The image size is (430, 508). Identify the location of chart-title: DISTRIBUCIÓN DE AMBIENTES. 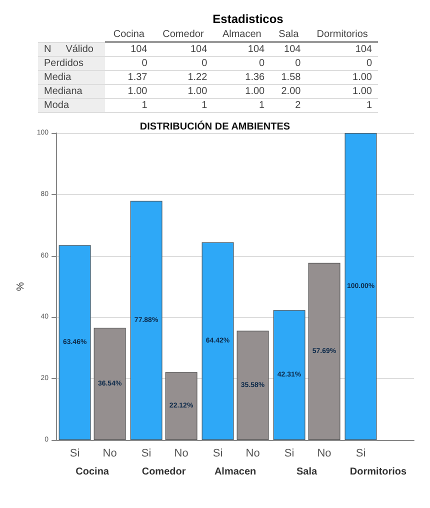
(215, 126).